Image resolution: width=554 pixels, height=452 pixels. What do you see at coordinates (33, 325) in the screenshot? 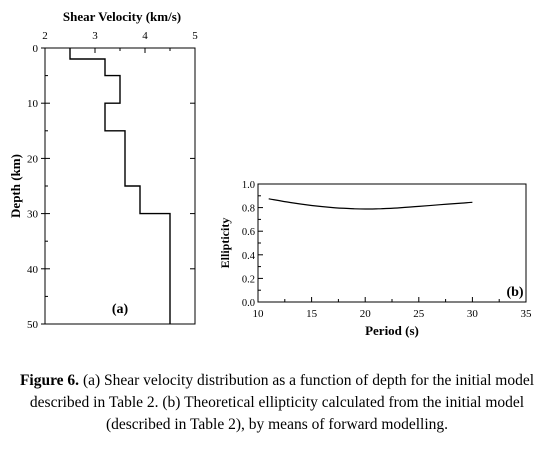
I see `panel-a-y-tick-label: 50` at bounding box center [33, 325].